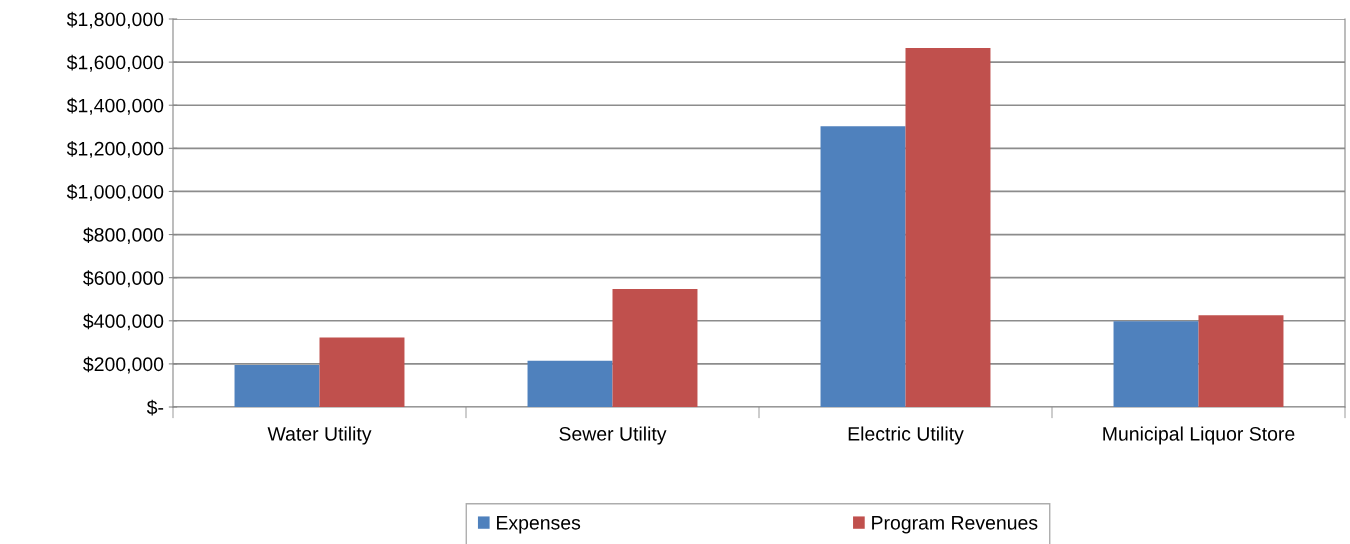 Image resolution: width=1350 pixels, height=544 pixels. Describe the element at coordinates (123, 322) in the screenshot. I see `y-tick-label: $400,000` at that location.